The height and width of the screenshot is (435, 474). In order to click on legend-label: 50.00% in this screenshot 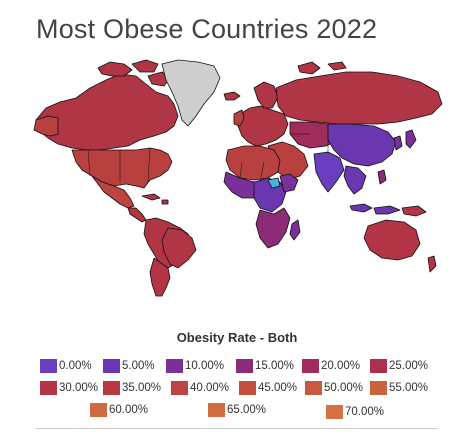, I will do `click(344, 388)`.